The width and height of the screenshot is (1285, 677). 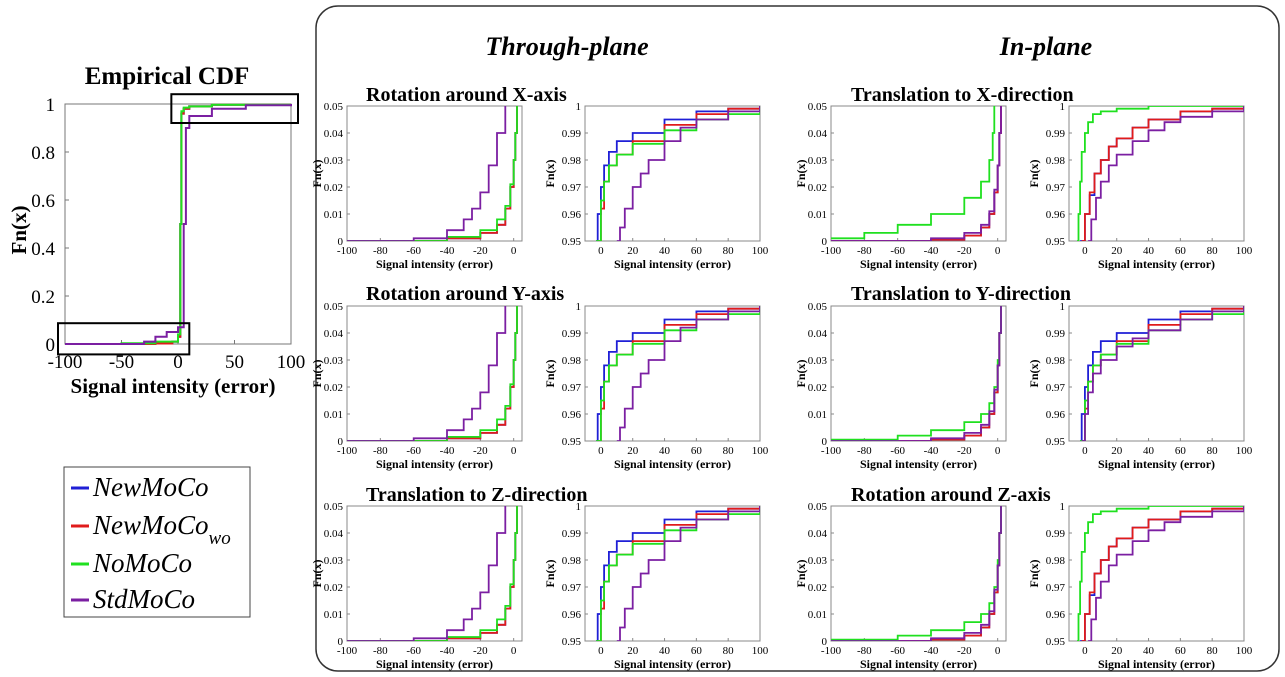 I want to click on overview-ytick-label: 0.8, so click(x=43, y=153).